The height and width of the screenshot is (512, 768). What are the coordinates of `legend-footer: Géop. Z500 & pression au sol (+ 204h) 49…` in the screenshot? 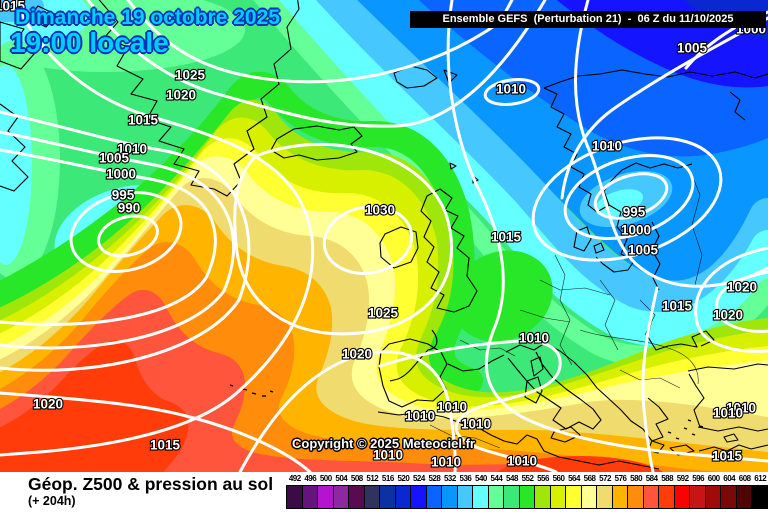 It's located at (384, 492).